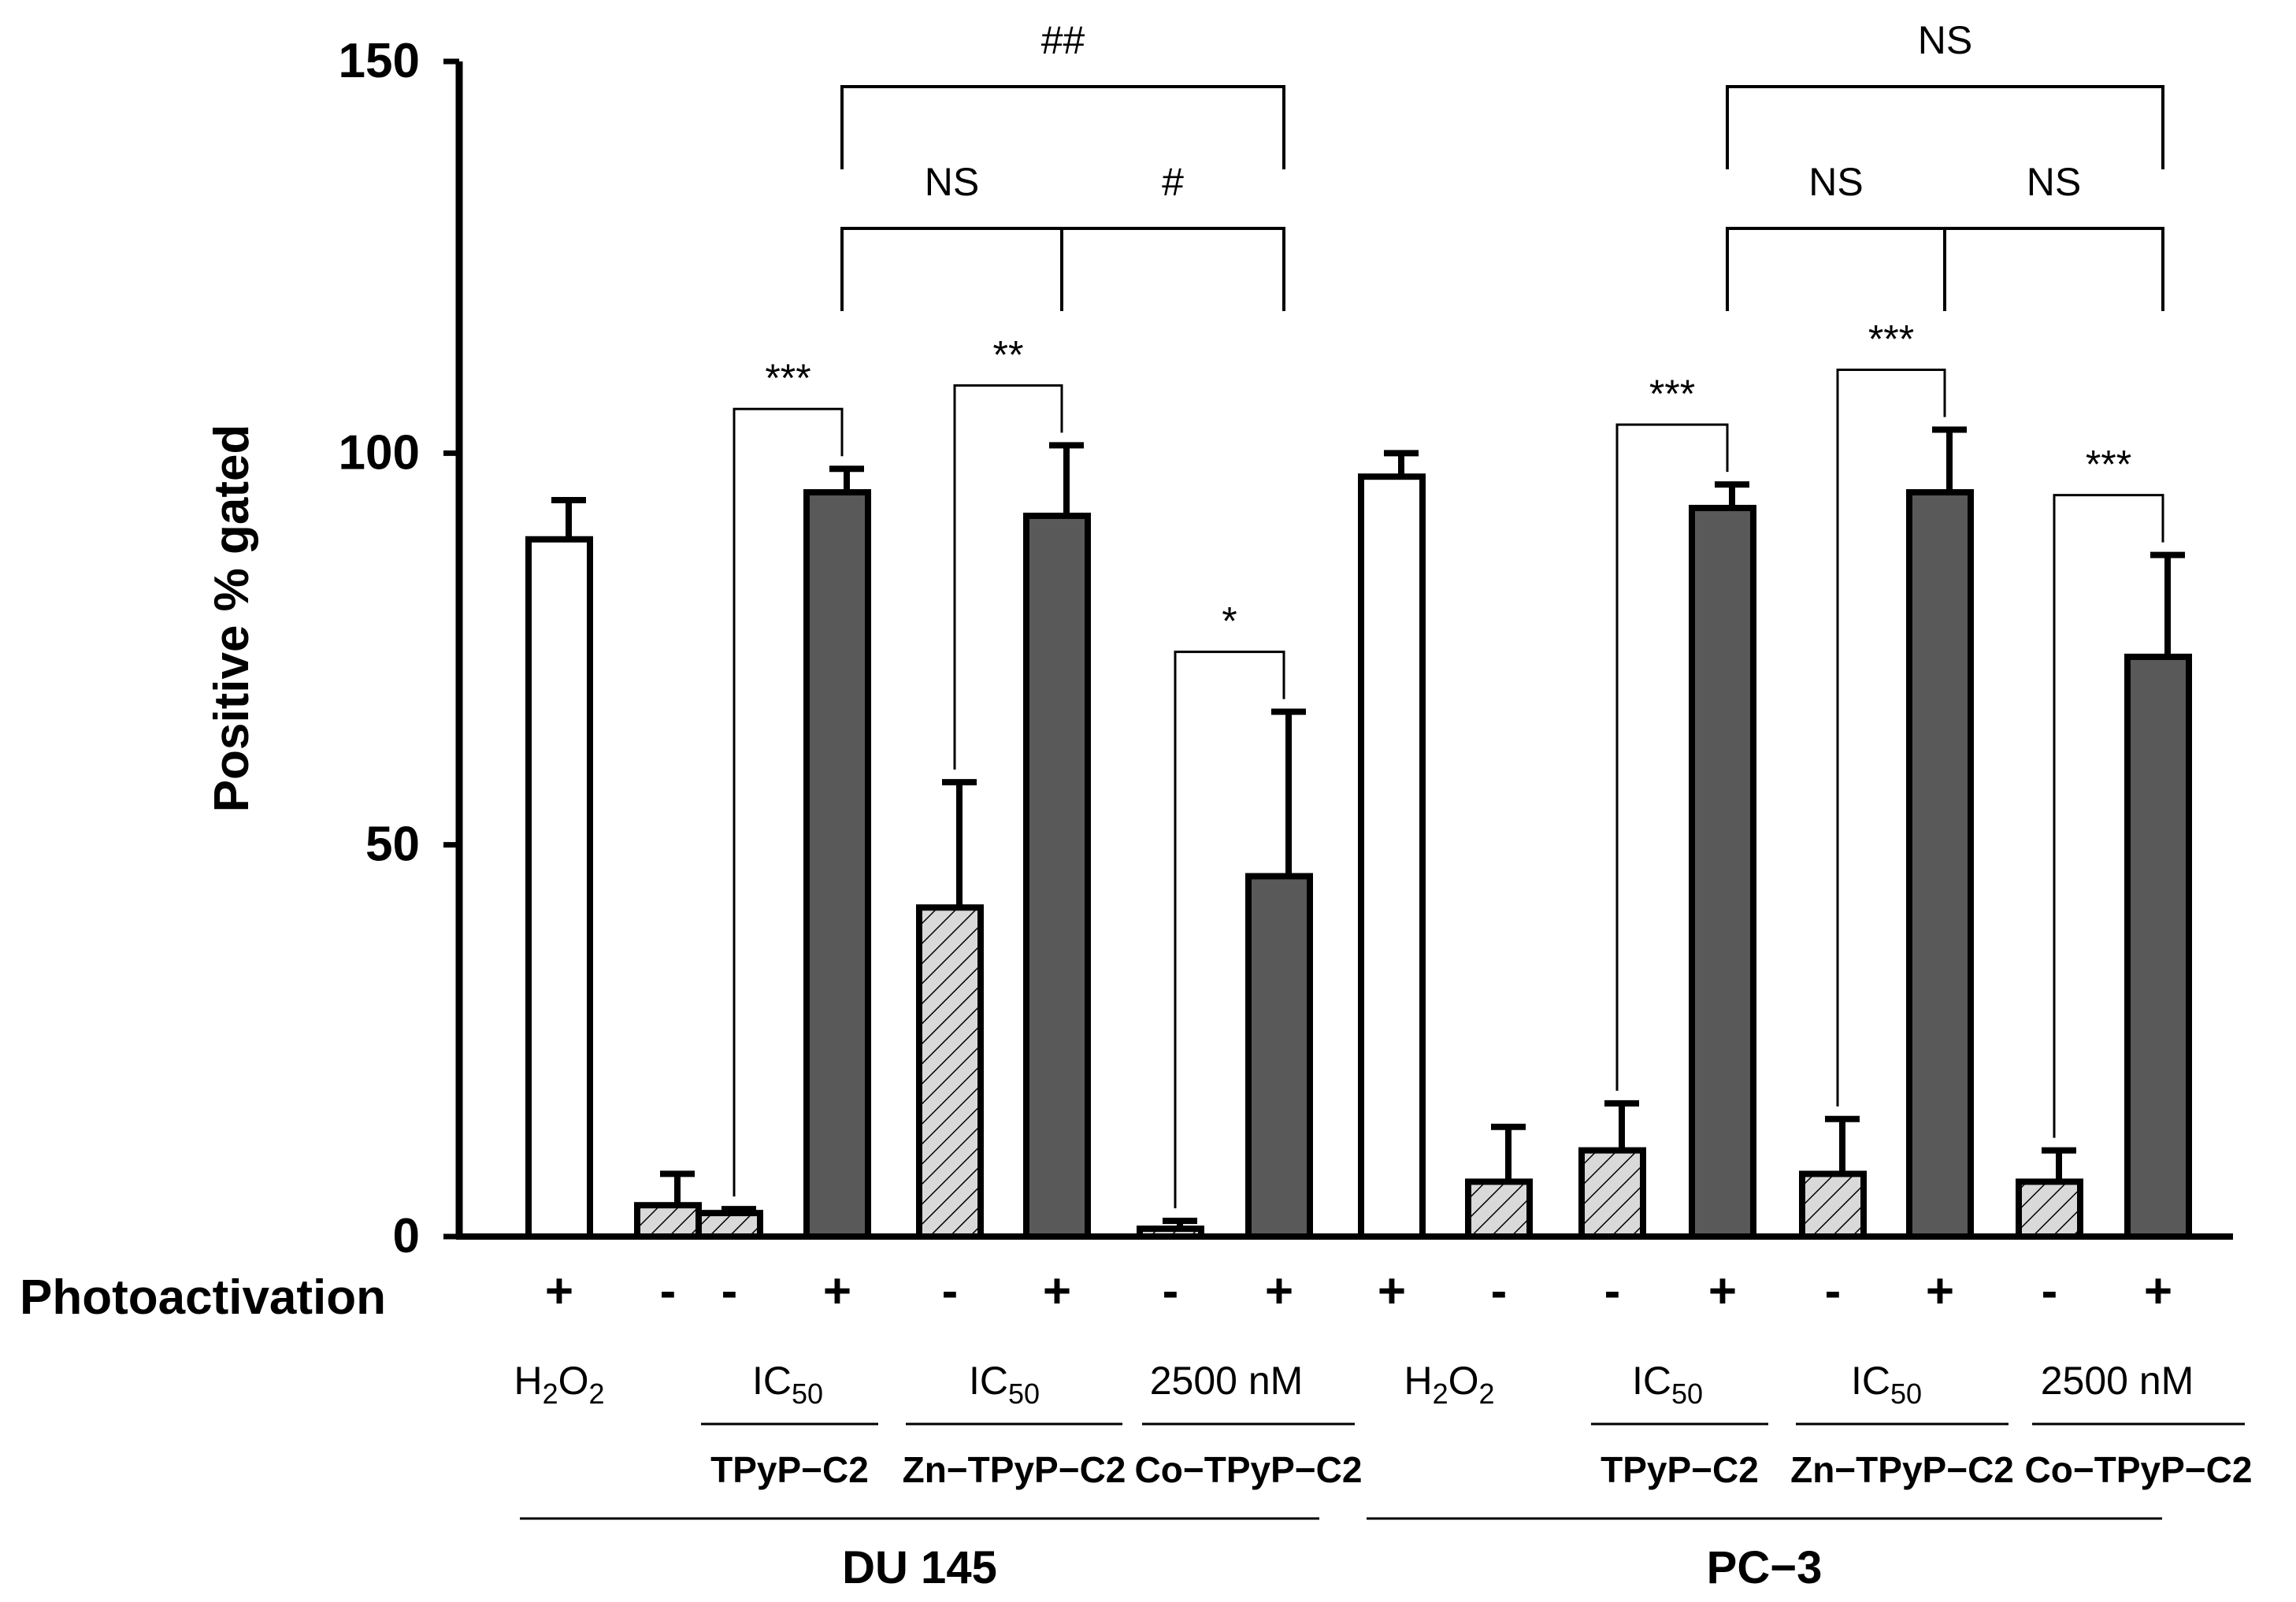 The height and width of the screenshot is (1602, 2296). Describe the element at coordinates (1765, 1567) in the screenshot. I see `cell-line-label: PC−3` at that location.